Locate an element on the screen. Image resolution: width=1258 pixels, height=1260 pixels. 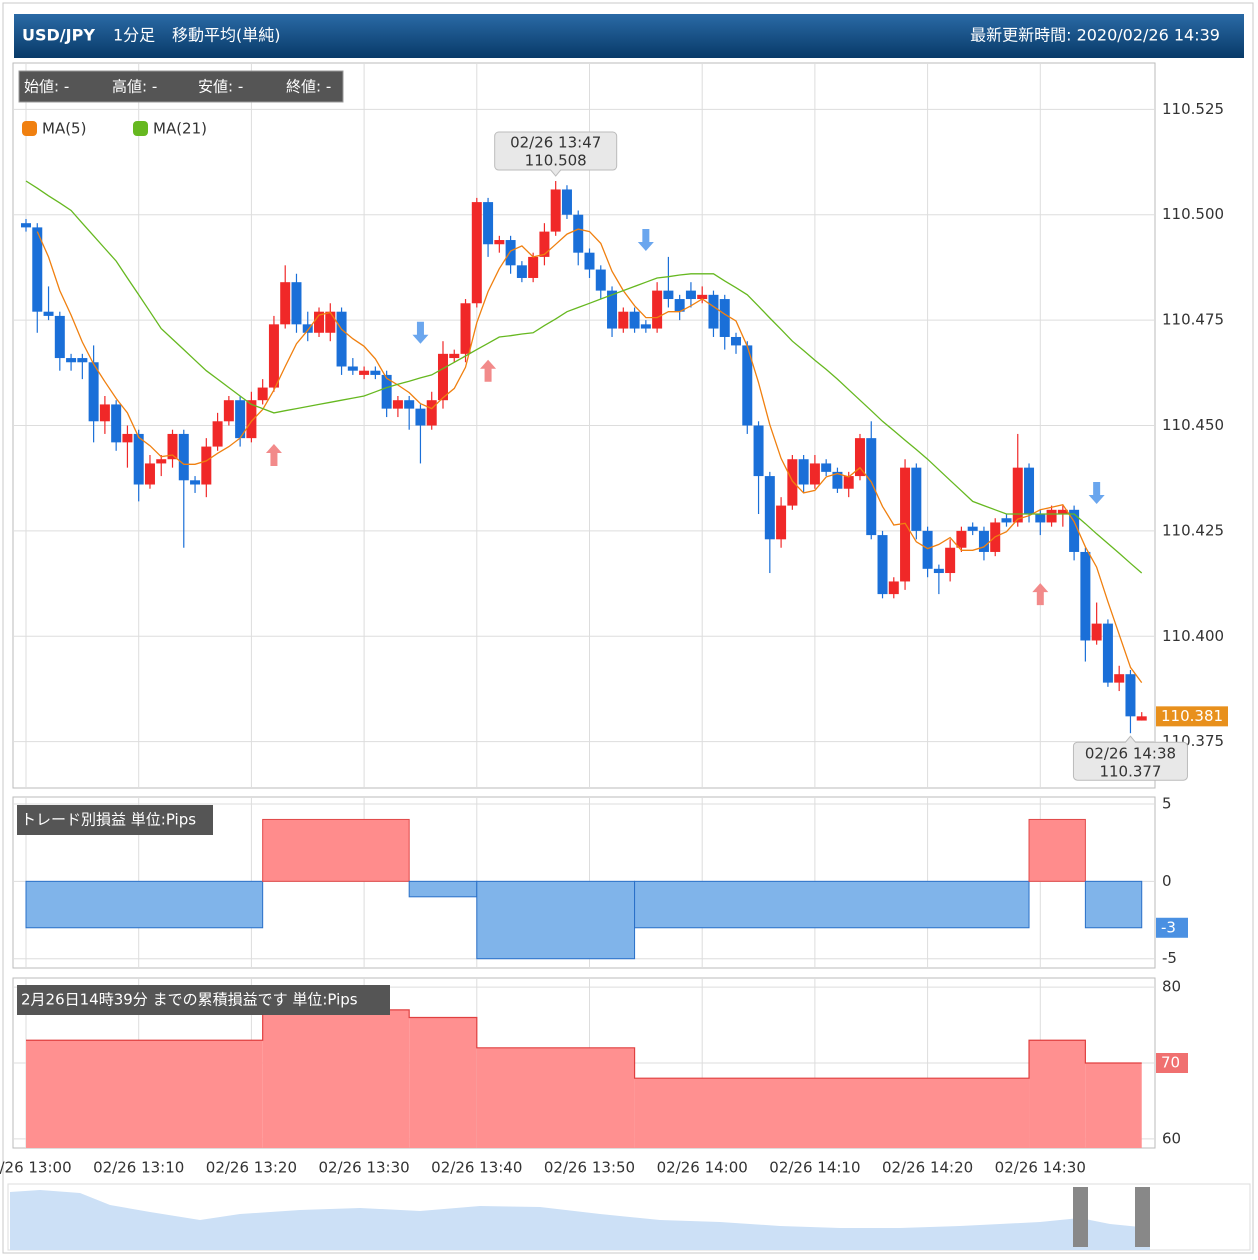
indicator: 移動平均(単純) is located at coordinates (226, 35).